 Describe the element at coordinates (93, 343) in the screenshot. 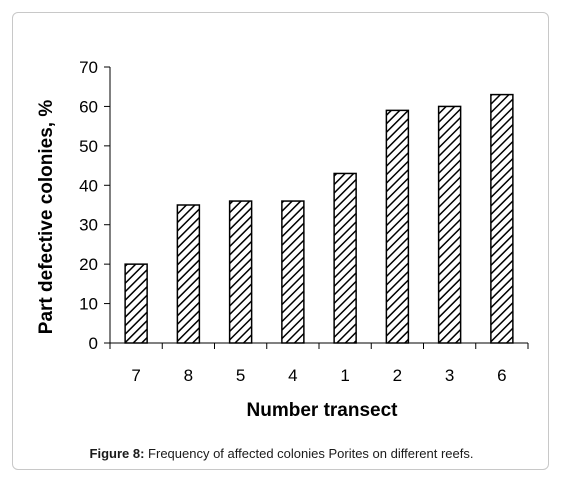

I see `y-tick-label: 0` at that location.